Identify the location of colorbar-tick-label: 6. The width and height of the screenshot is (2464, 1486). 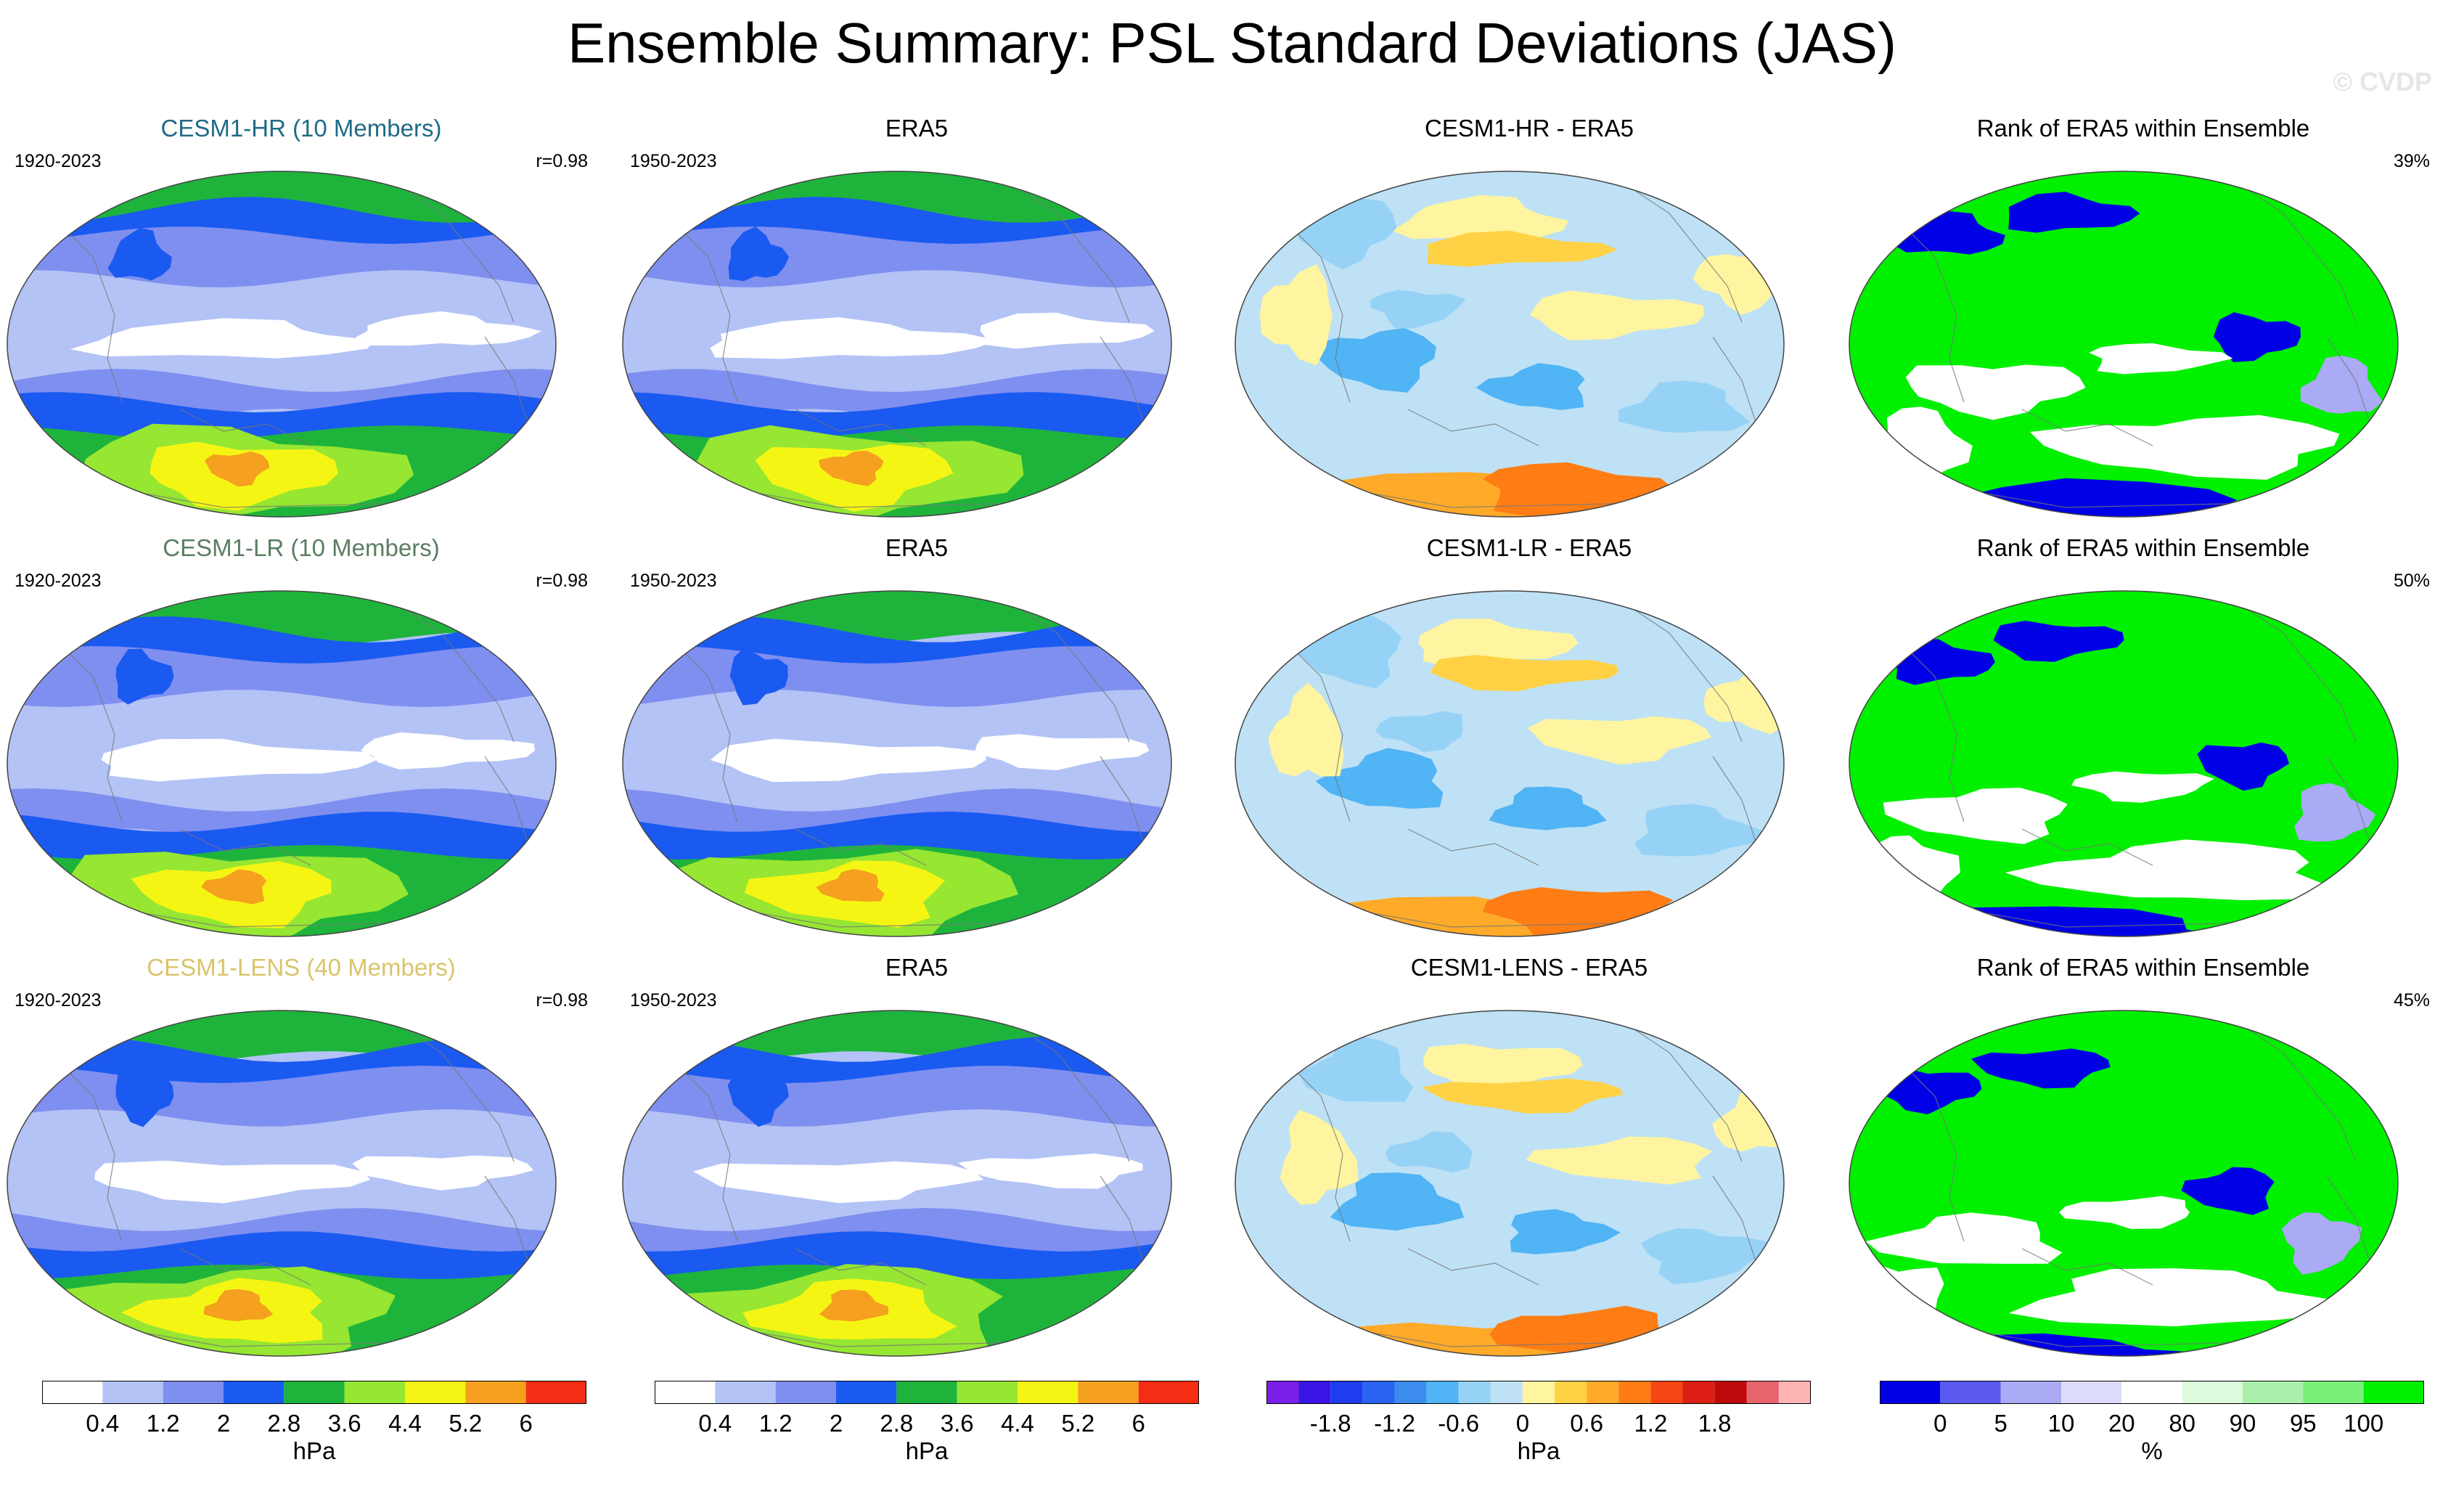
(526, 1423).